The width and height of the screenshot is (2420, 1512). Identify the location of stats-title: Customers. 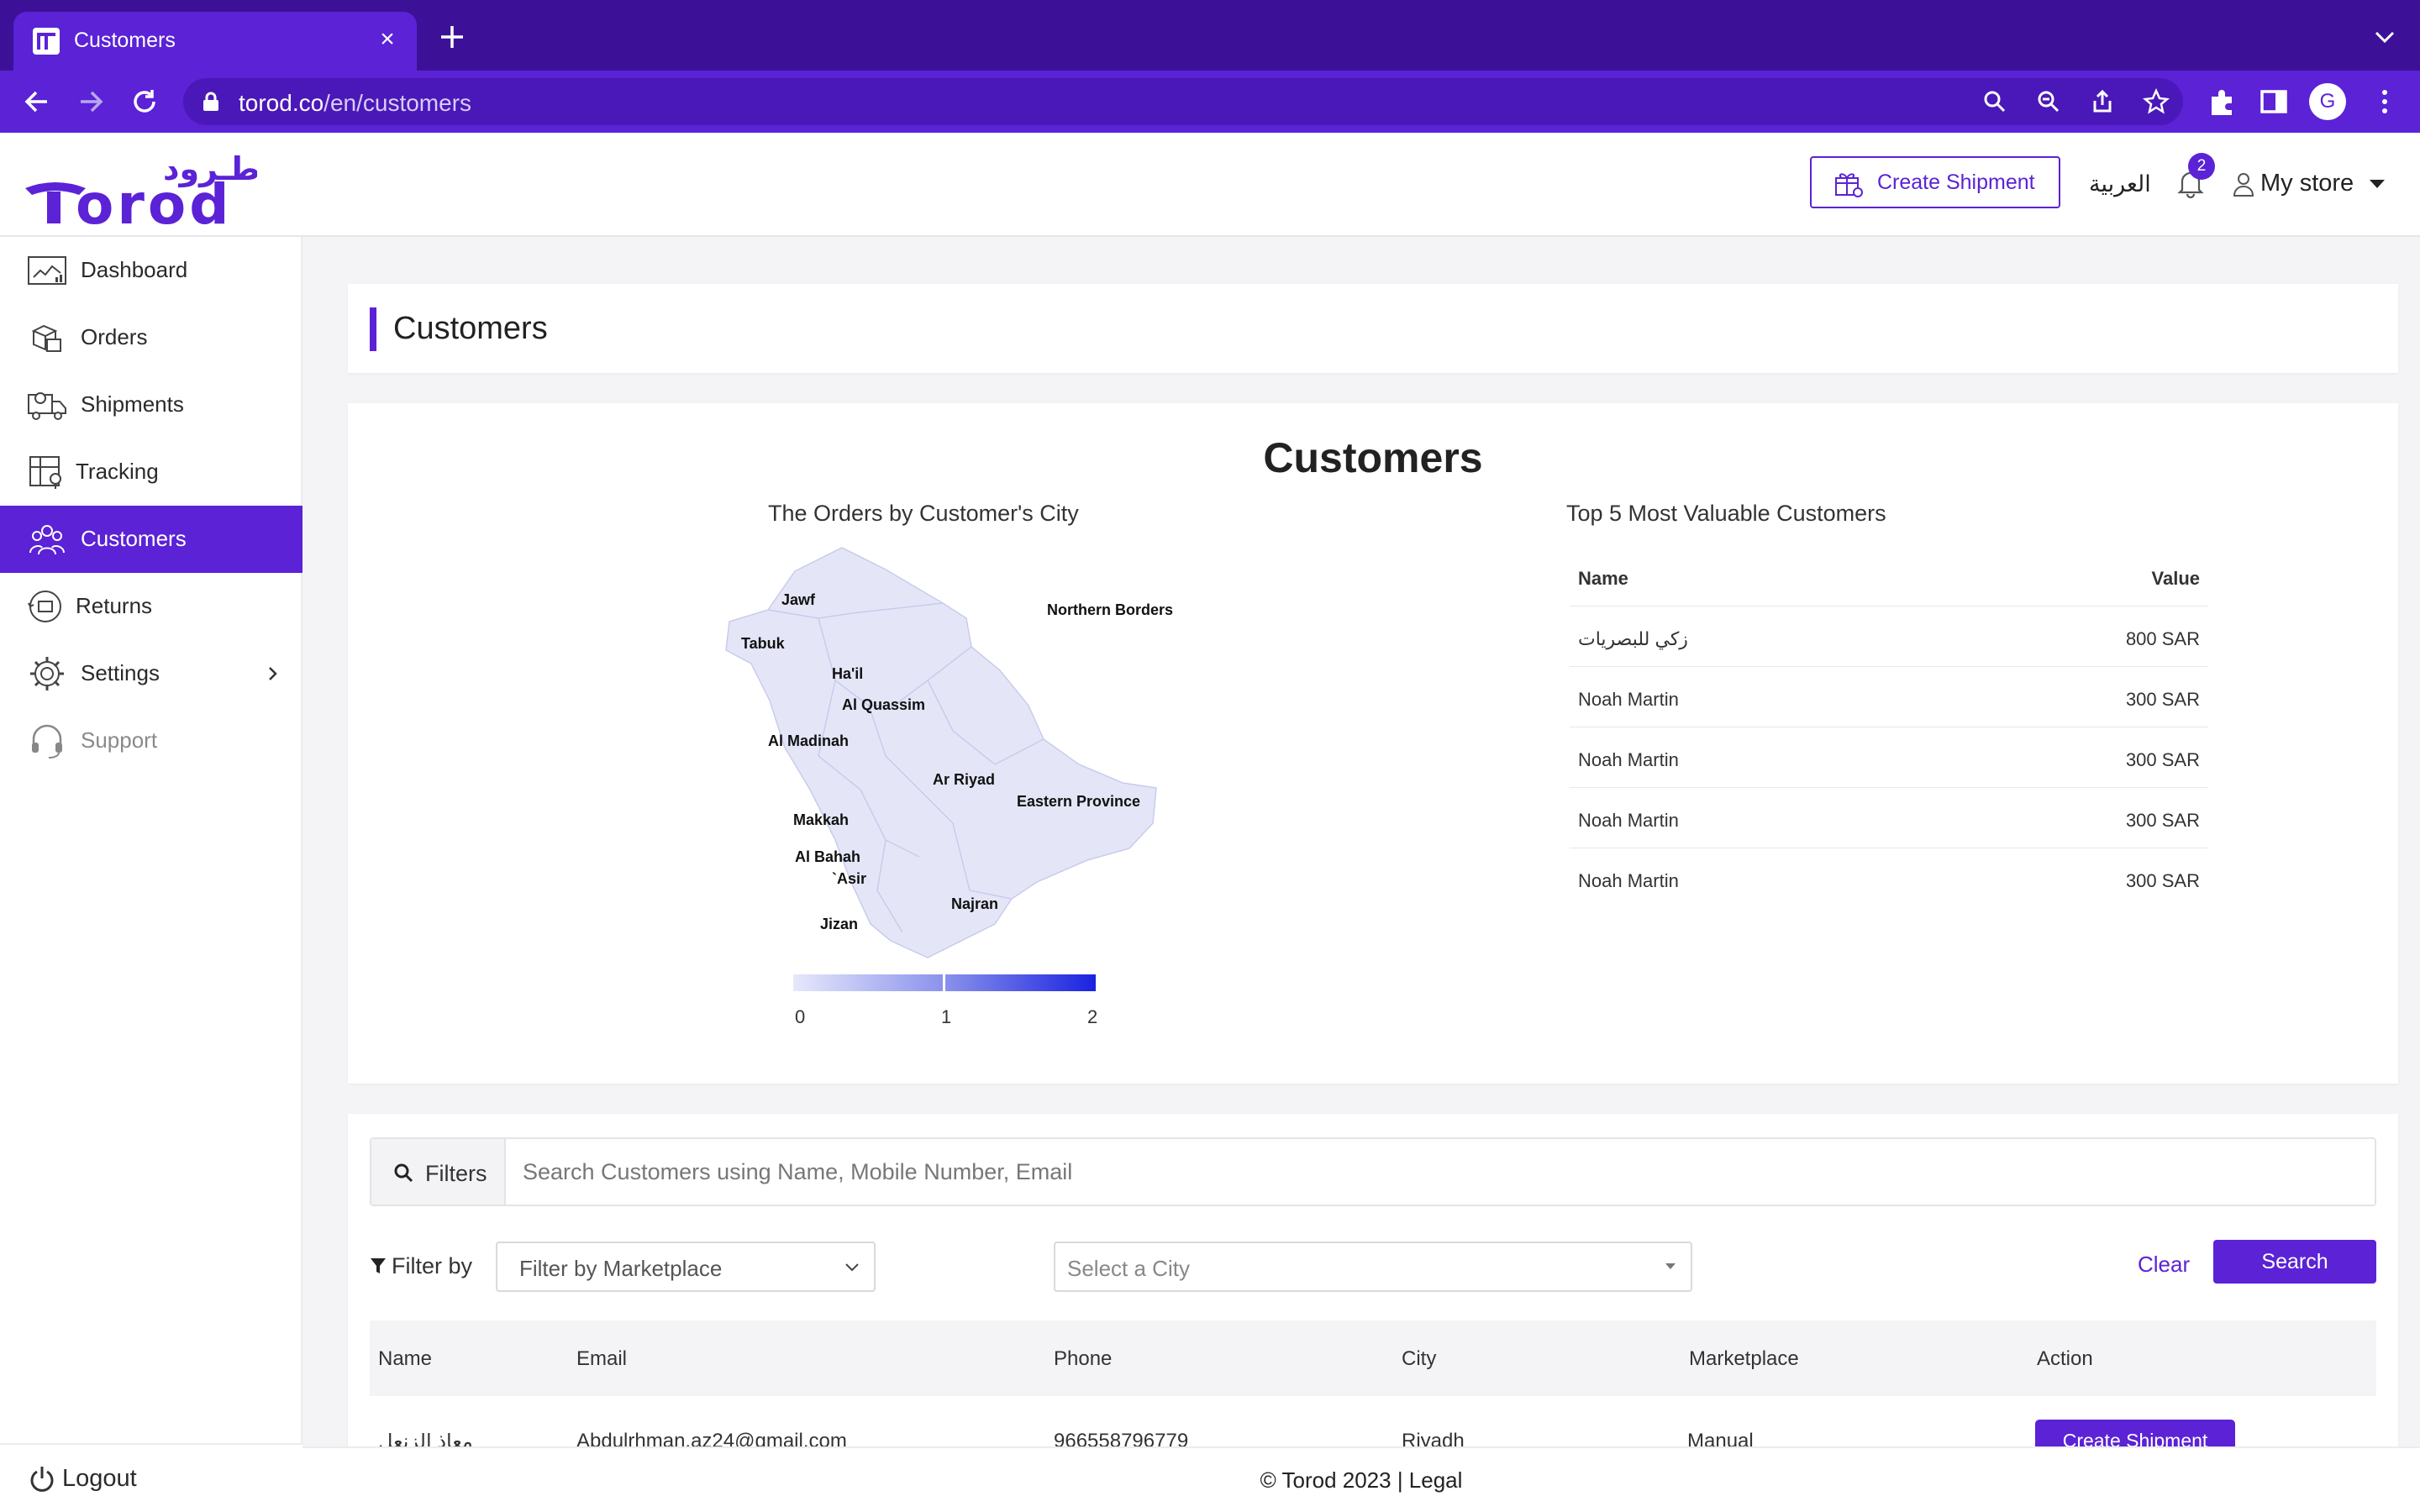
(1373, 457).